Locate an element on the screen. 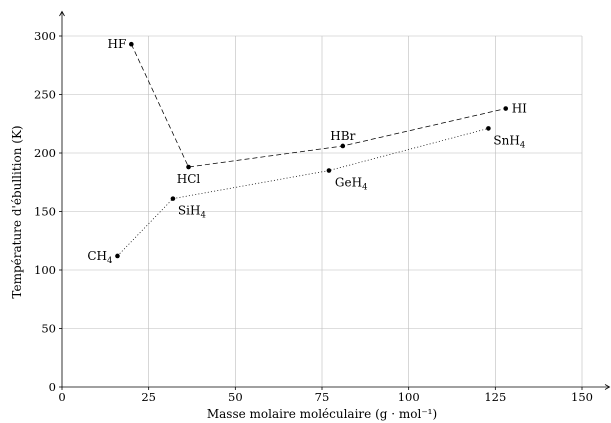 The width and height of the screenshot is (611, 423). data-point-sih4 is located at coordinates (173, 198).